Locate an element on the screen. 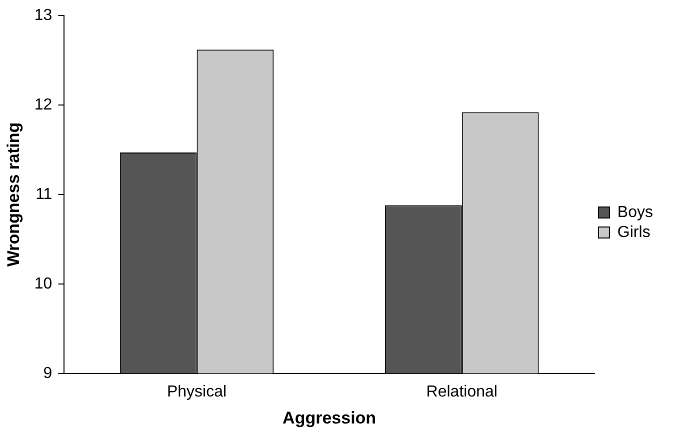 Image resolution: width=673 pixels, height=433 pixels. y-tick-label: 11 is located at coordinates (44, 194).